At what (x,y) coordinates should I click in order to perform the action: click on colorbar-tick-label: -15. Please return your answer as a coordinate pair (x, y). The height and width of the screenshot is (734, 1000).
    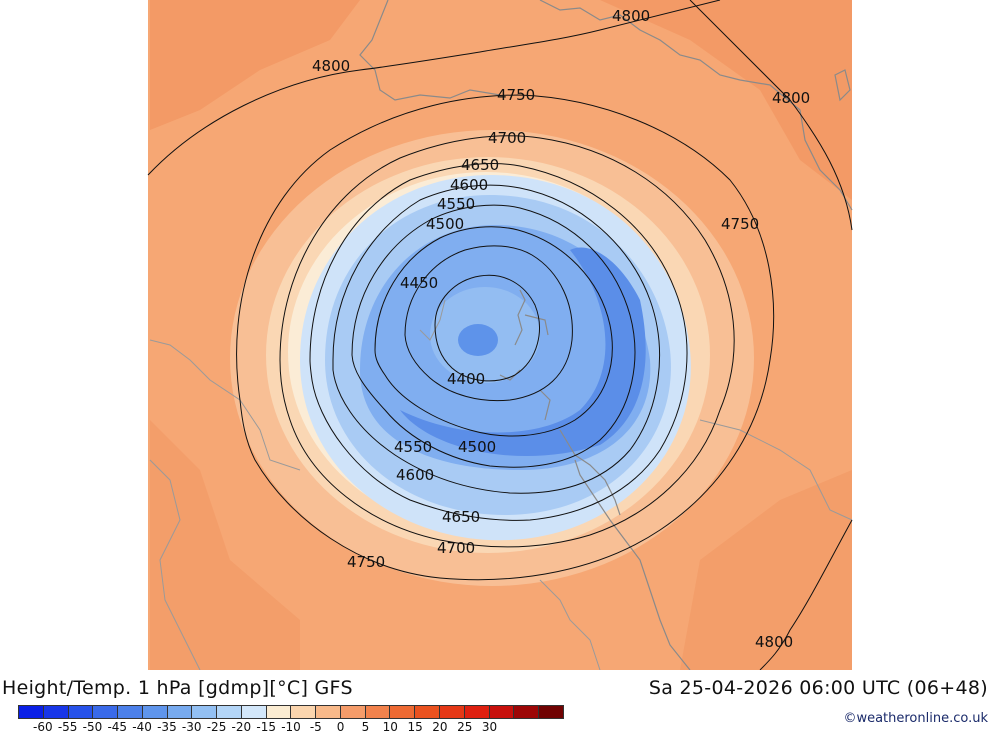
    Looking at the image, I should click on (266, 727).